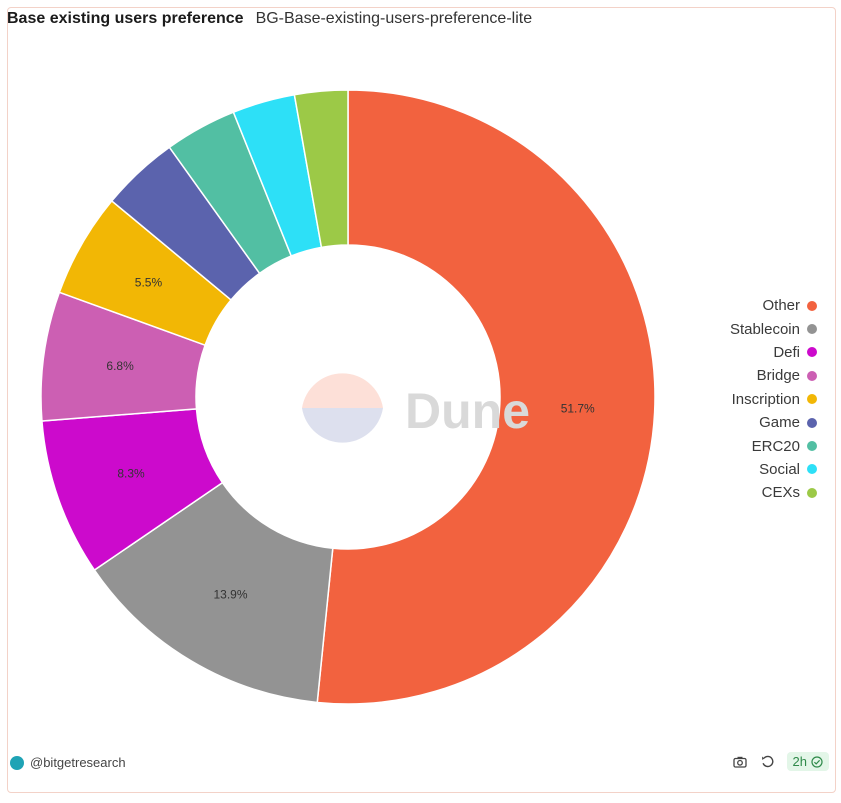  I want to click on author-handle: @bitgetresearch, so click(78, 762).